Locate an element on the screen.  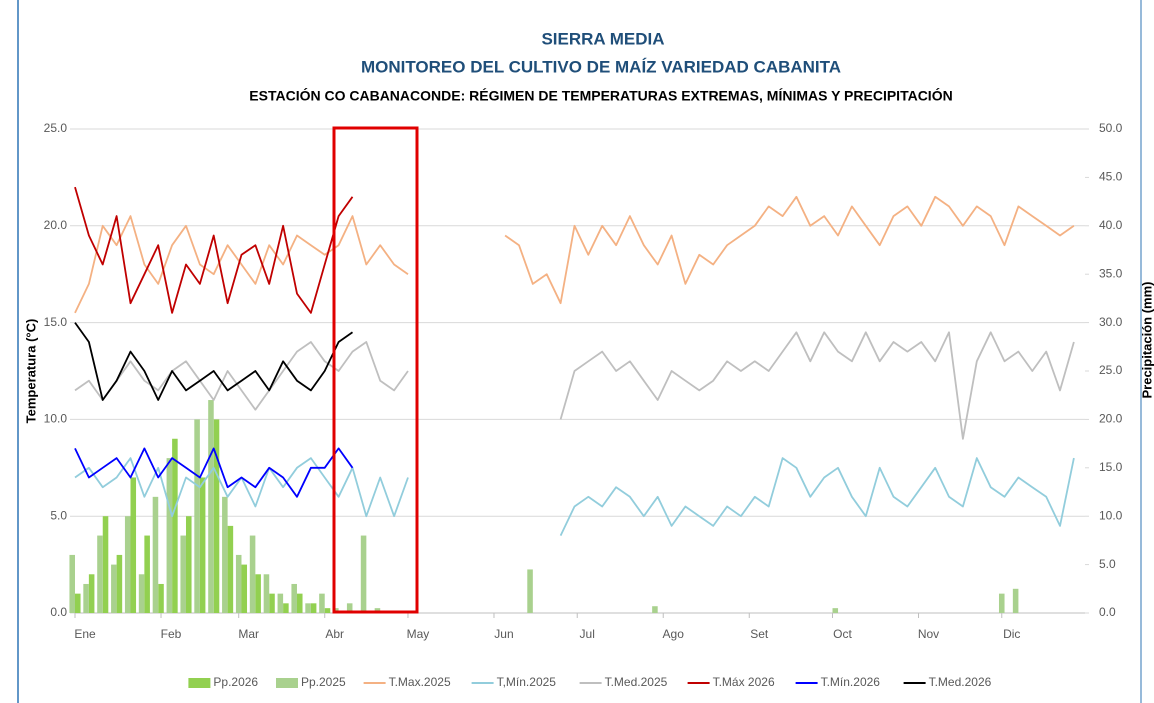
chart-title: SIERRA MEDIA is located at coordinates (602, 38).